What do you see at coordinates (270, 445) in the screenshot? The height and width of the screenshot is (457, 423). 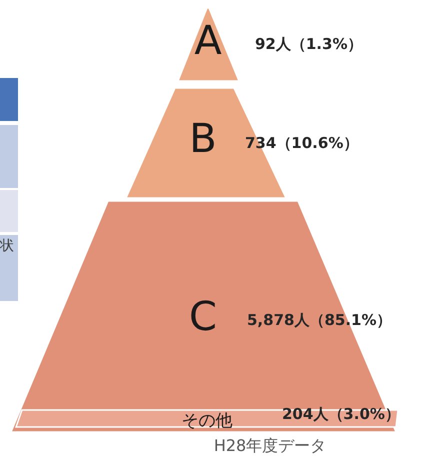 I see `text: H28年度データ` at bounding box center [270, 445].